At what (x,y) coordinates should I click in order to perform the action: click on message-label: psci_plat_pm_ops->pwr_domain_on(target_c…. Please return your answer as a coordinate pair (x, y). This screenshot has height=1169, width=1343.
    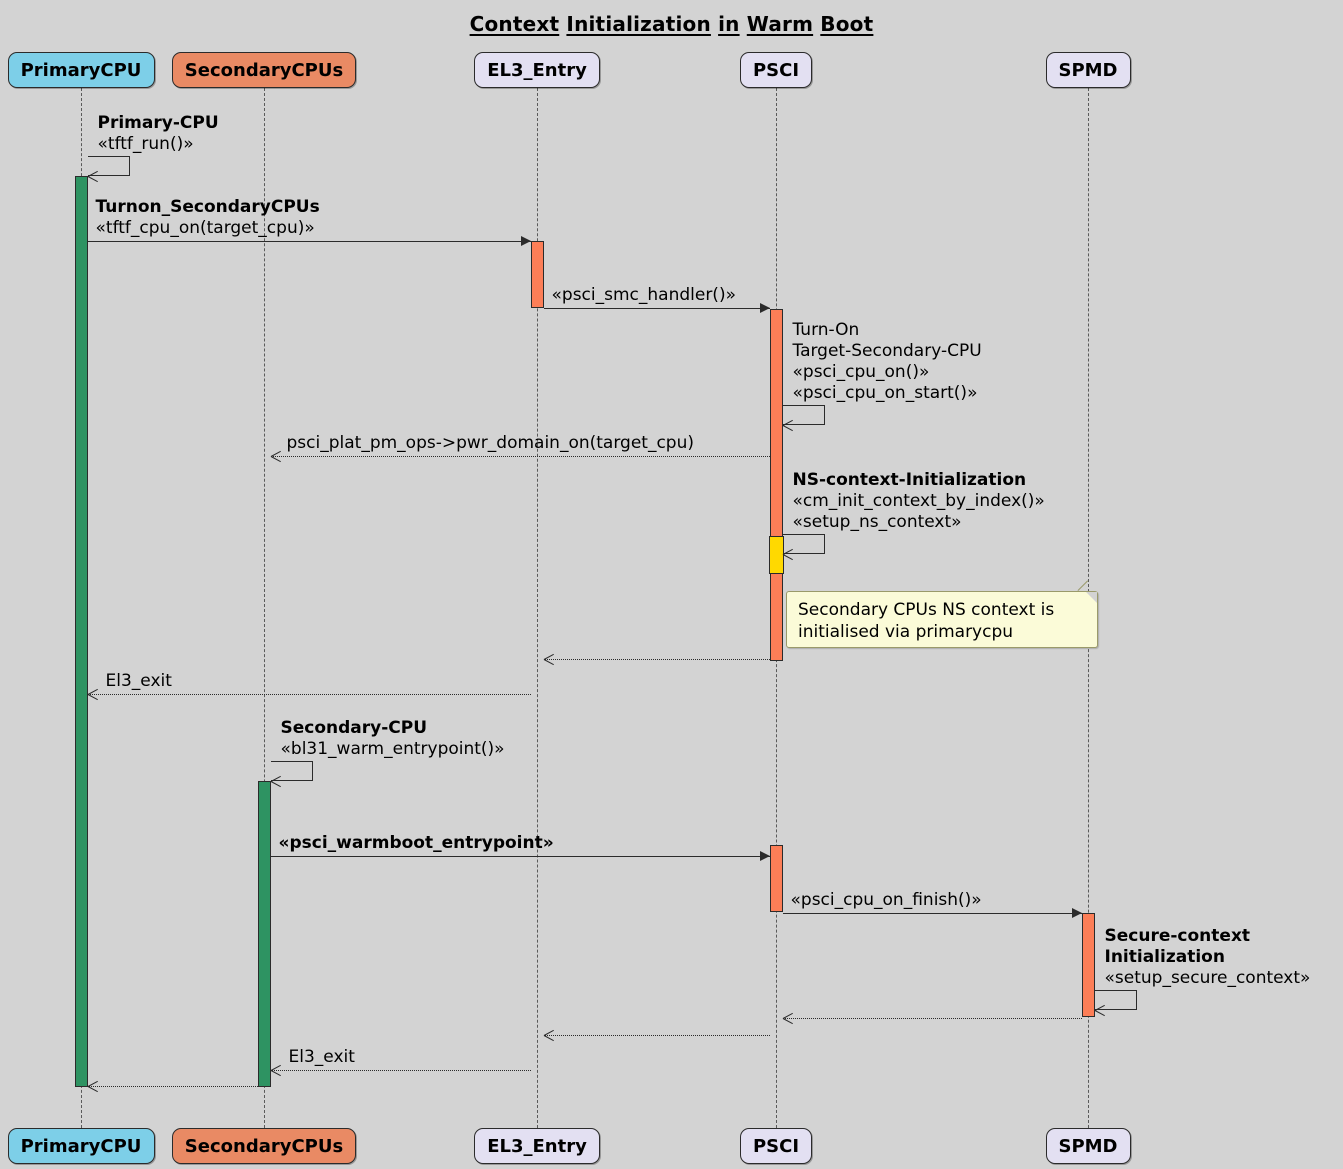
    Looking at the image, I should click on (490, 443).